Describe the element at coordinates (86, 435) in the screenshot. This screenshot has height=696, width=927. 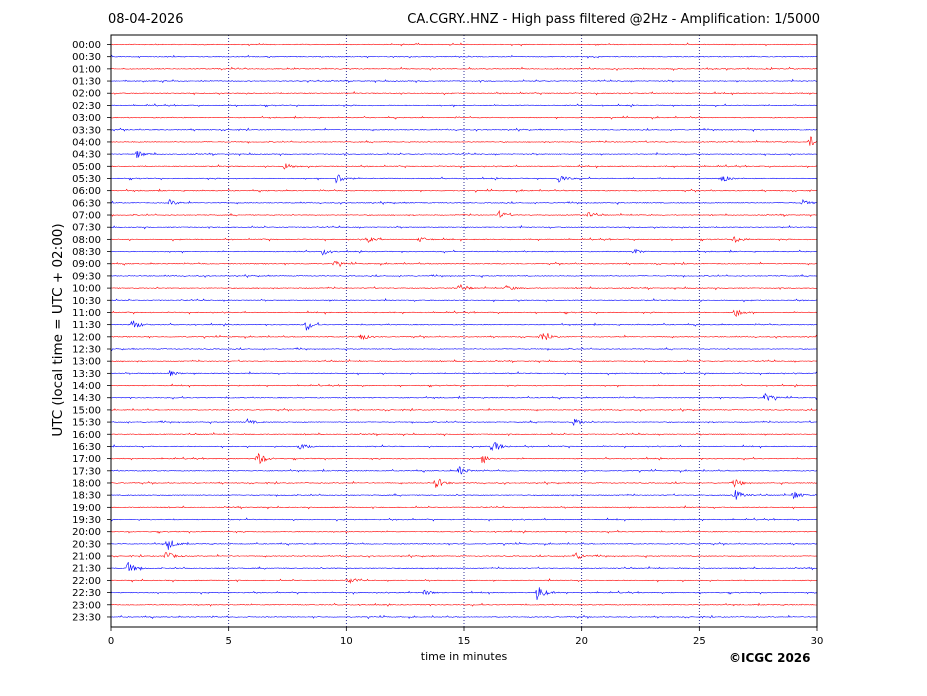
I see `y-tick-label: 16:00` at that location.